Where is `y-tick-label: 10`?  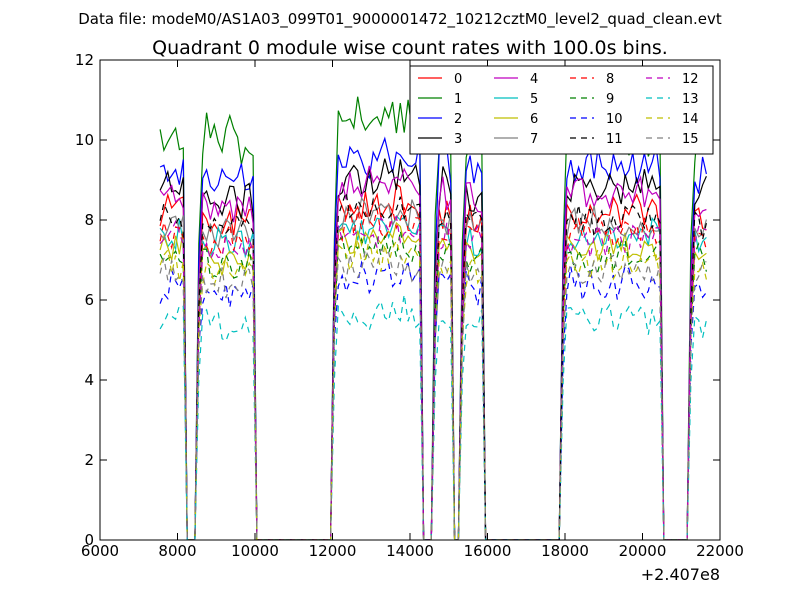
y-tick-label: 10 is located at coordinates (84, 140).